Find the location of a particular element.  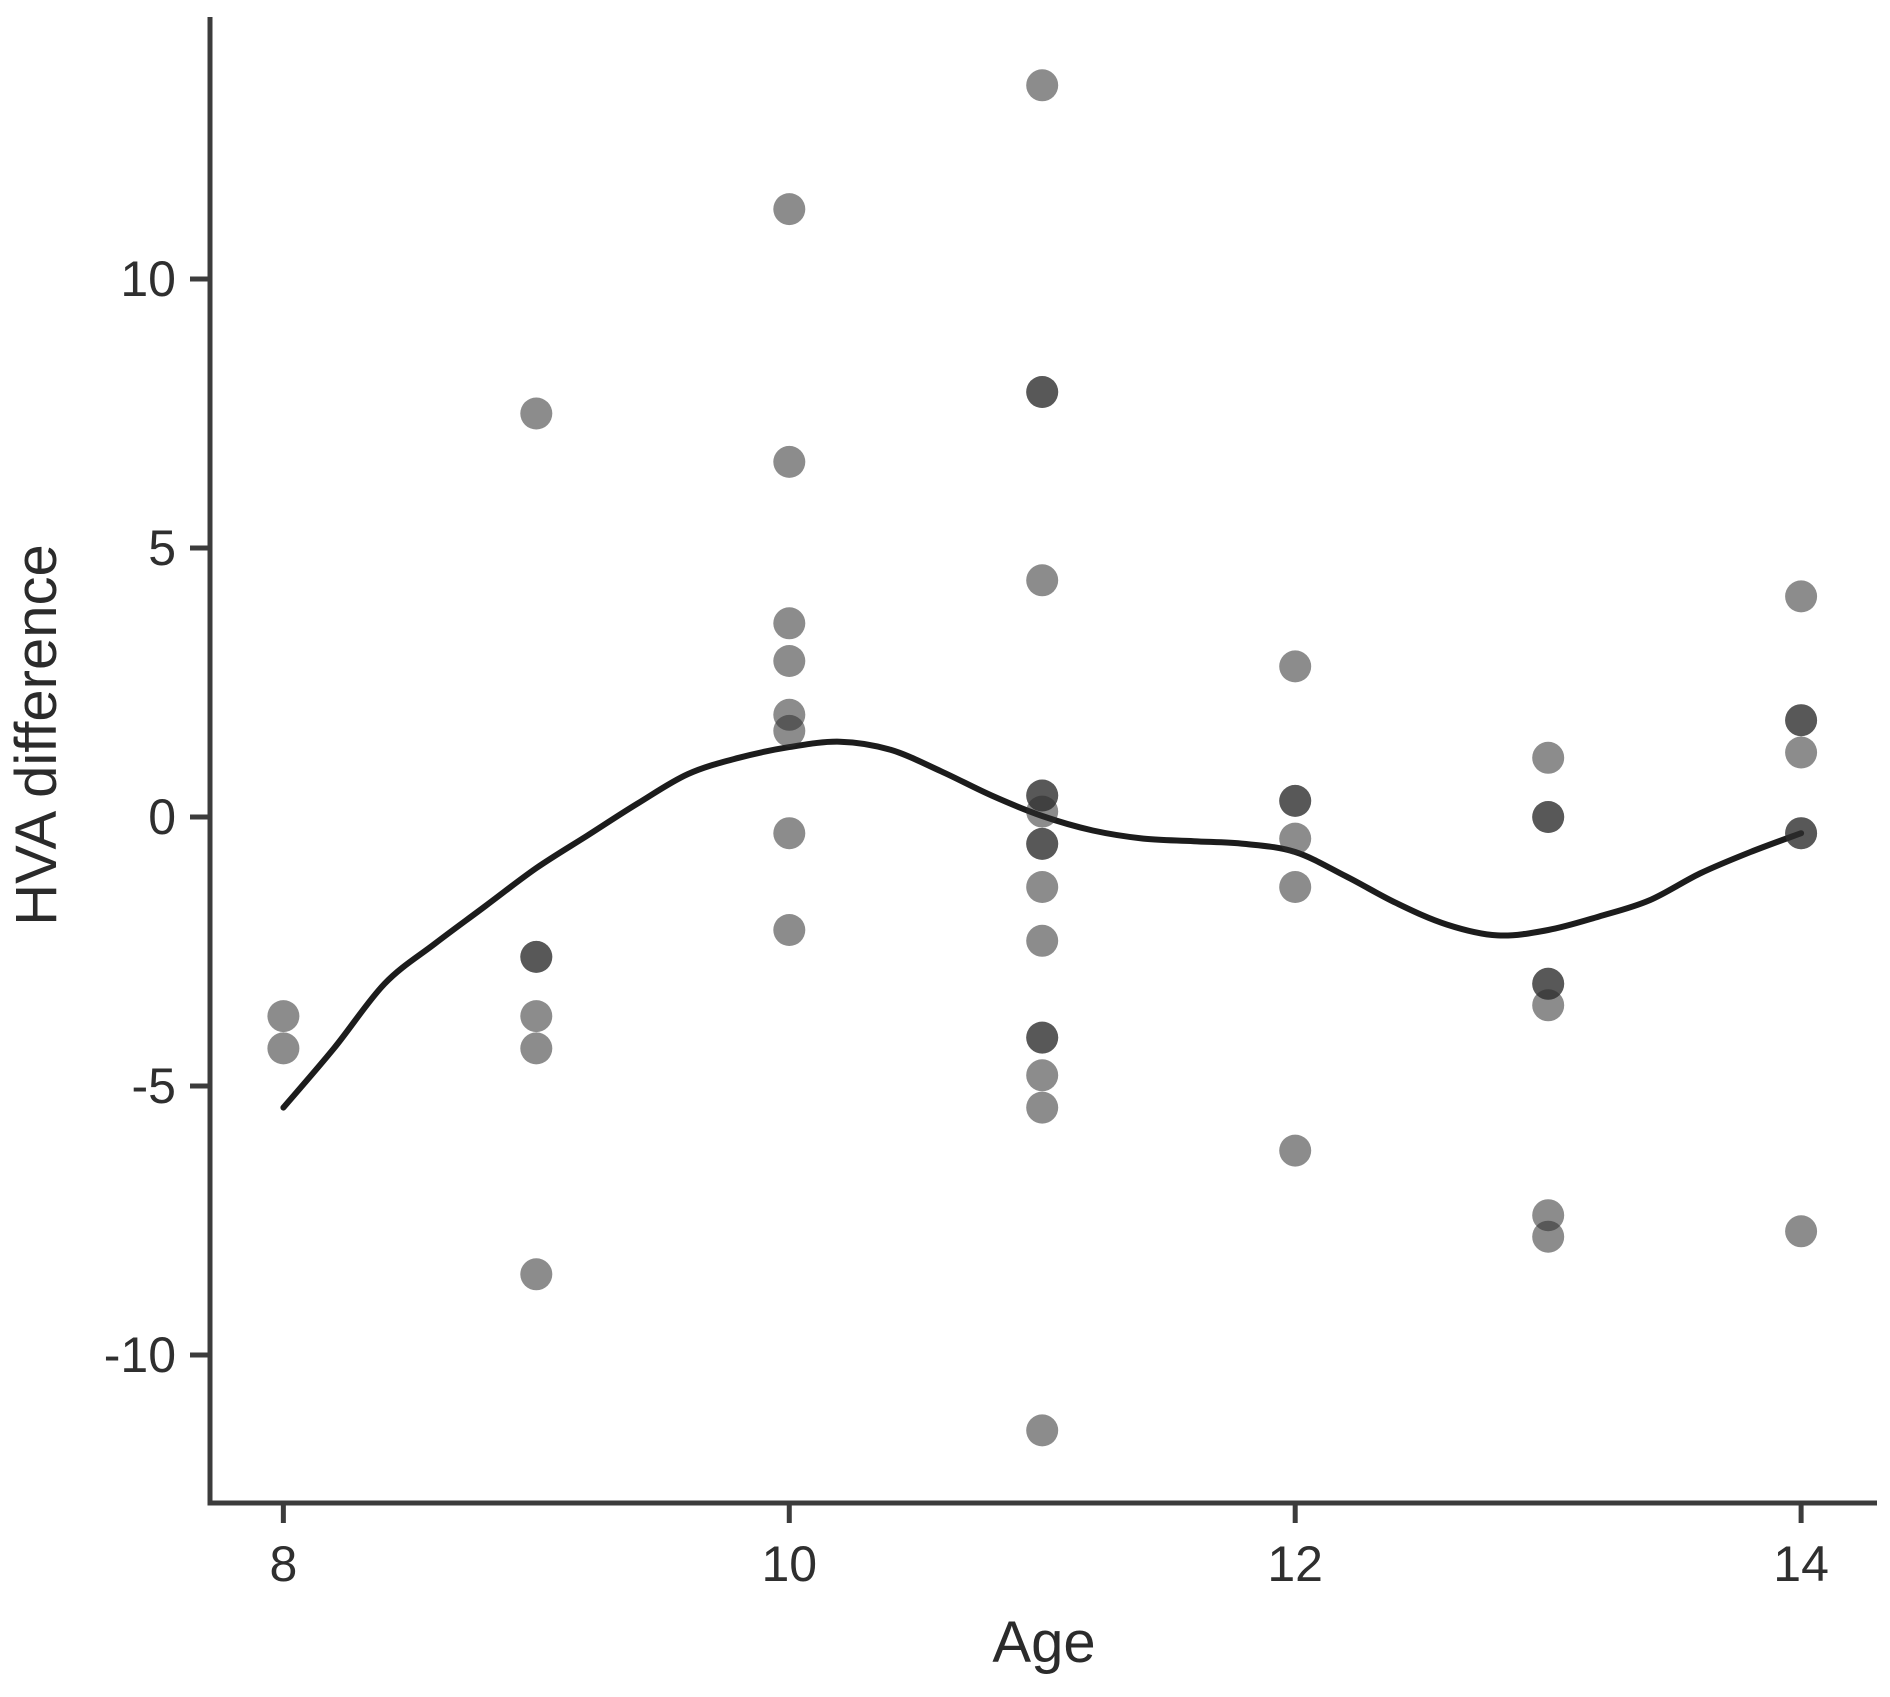

y-tick-label: 10 is located at coordinates (148, 279).